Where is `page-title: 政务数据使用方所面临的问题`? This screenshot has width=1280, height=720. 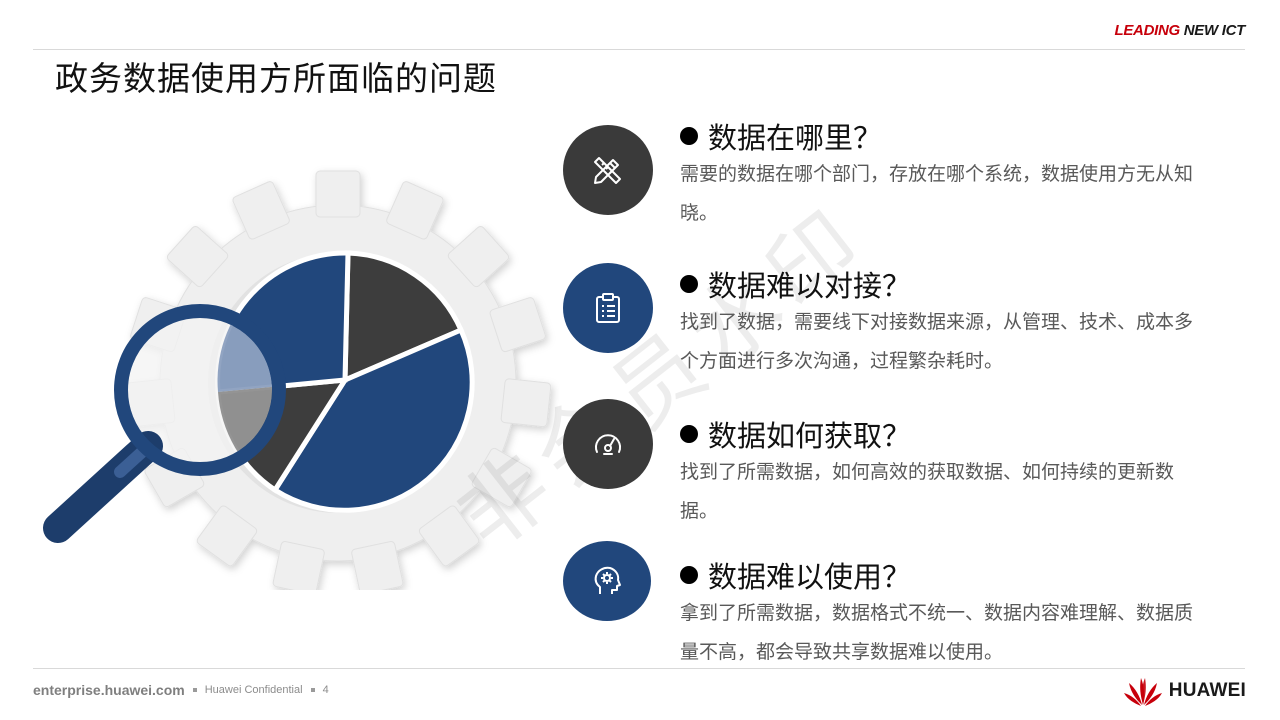 page-title: 政务数据使用方所面临的问题 is located at coordinates (276, 78).